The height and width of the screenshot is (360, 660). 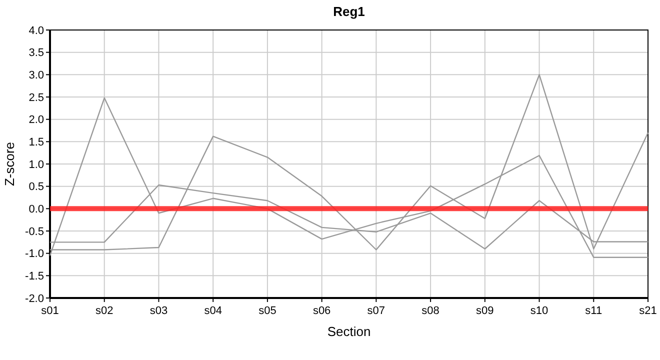 What do you see at coordinates (213, 311) in the screenshot?
I see `x-tick-label: s04` at bounding box center [213, 311].